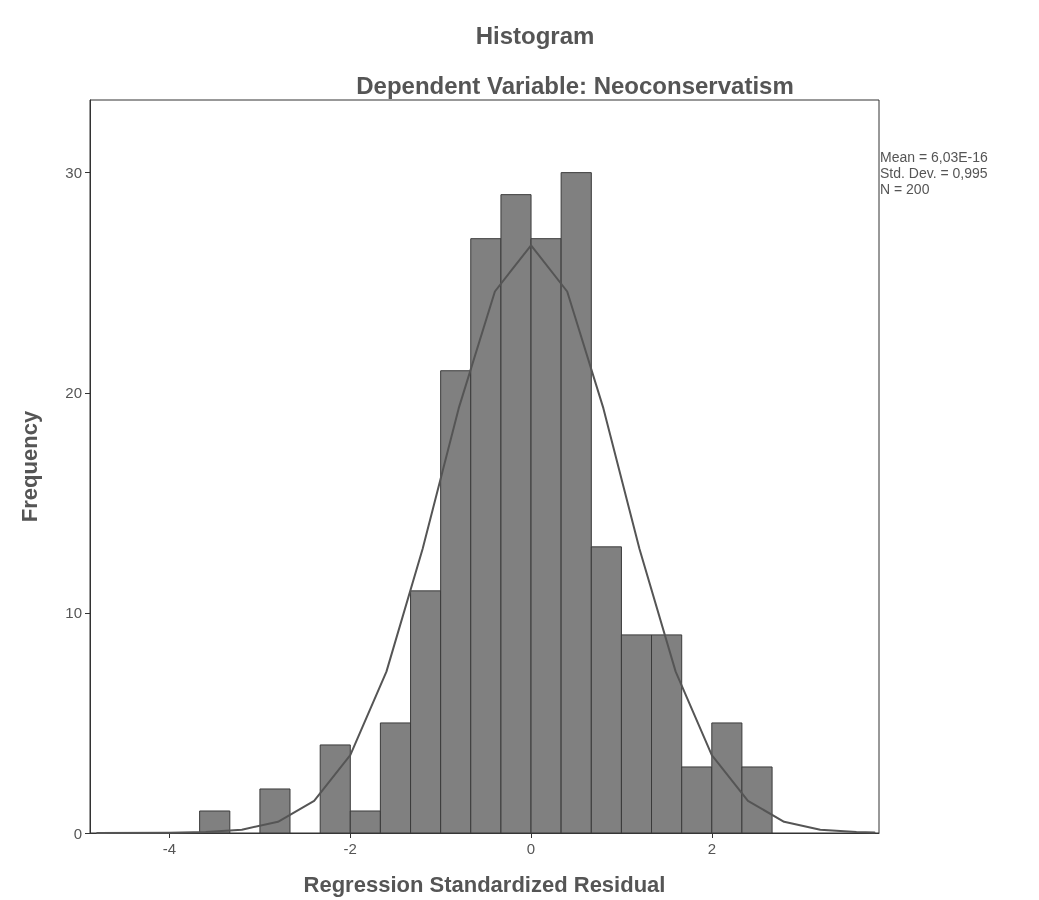  Describe the element at coordinates (77, 833) in the screenshot. I see `y-tick-label: 0` at that location.